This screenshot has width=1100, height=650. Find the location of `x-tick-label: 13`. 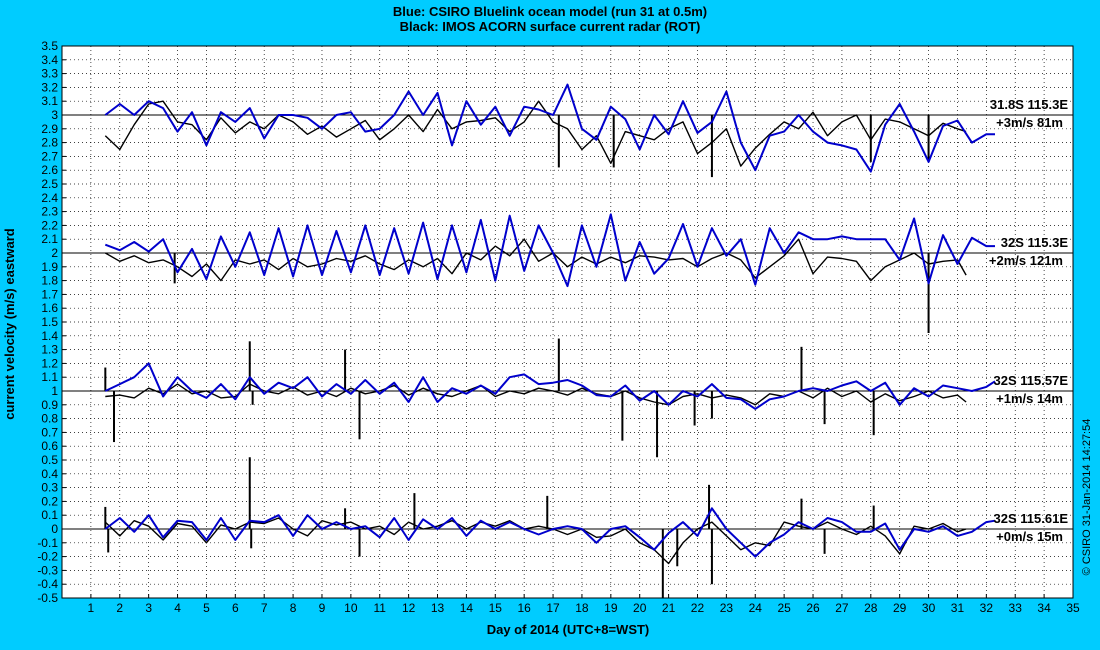

x-tick-label: 13 is located at coordinates (438, 608).